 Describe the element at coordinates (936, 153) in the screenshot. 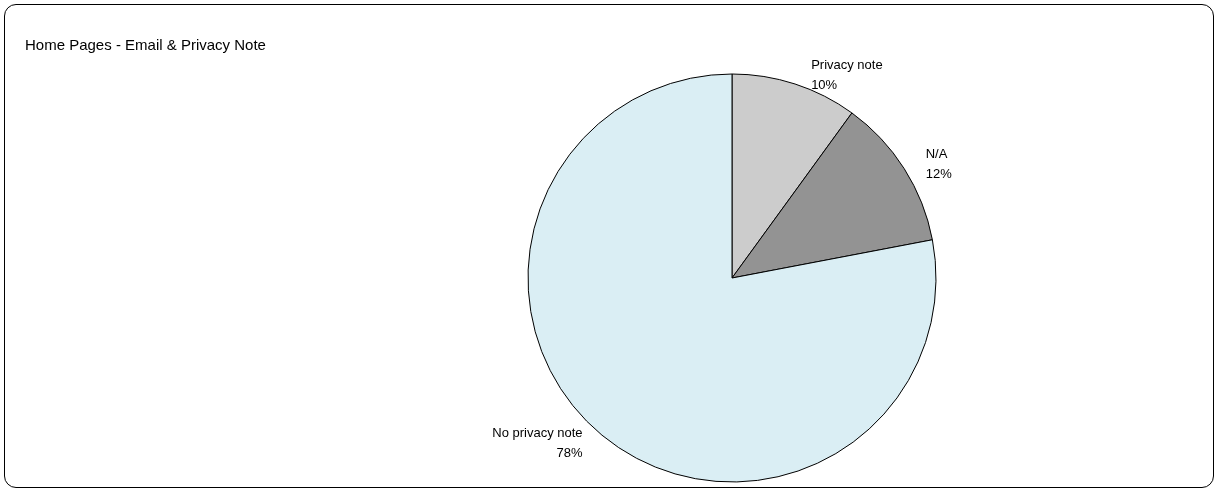

I see `slice-label: N/A` at that location.